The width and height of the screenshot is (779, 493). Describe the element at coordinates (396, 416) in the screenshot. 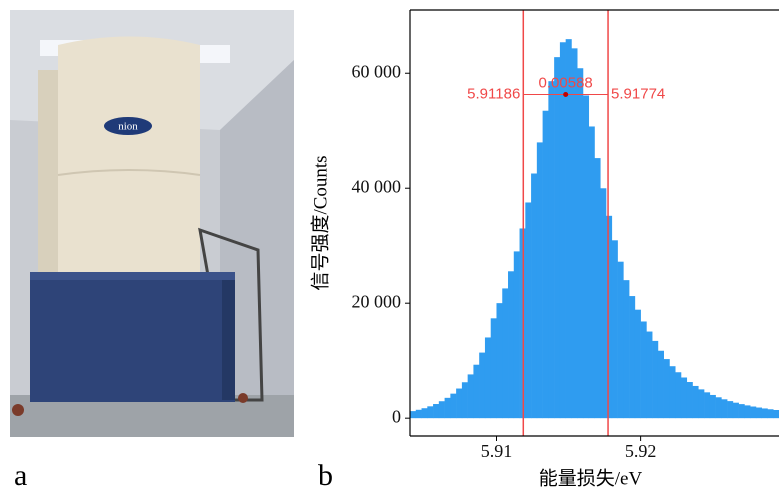

I see `y-tick-label: 0` at that location.